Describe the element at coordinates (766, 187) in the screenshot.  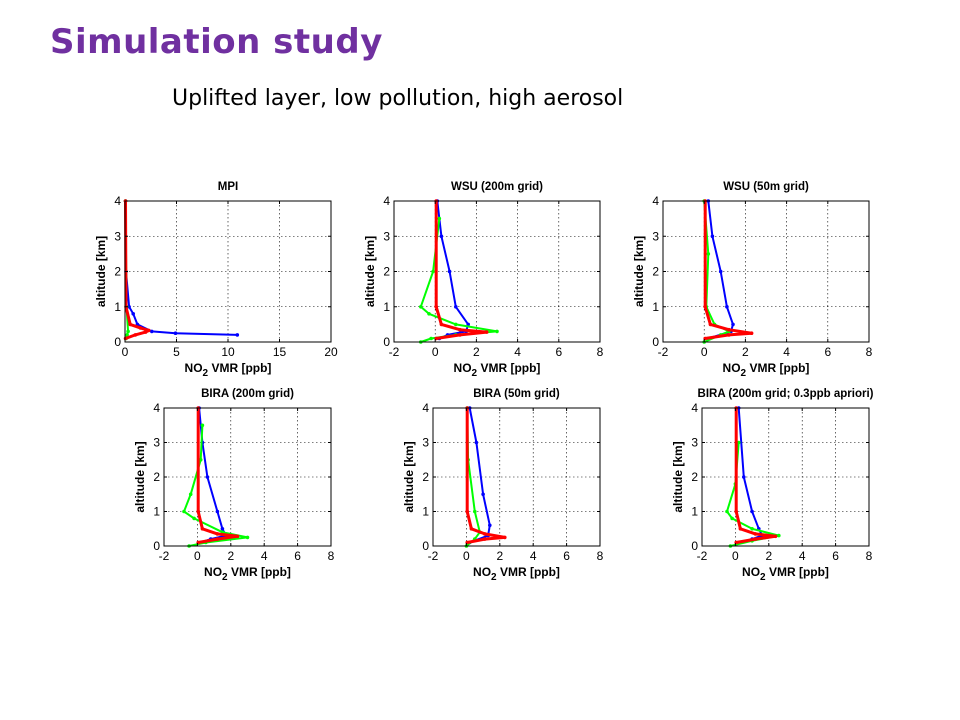
I see `chart-title: WSU (50m grid)` at that location.